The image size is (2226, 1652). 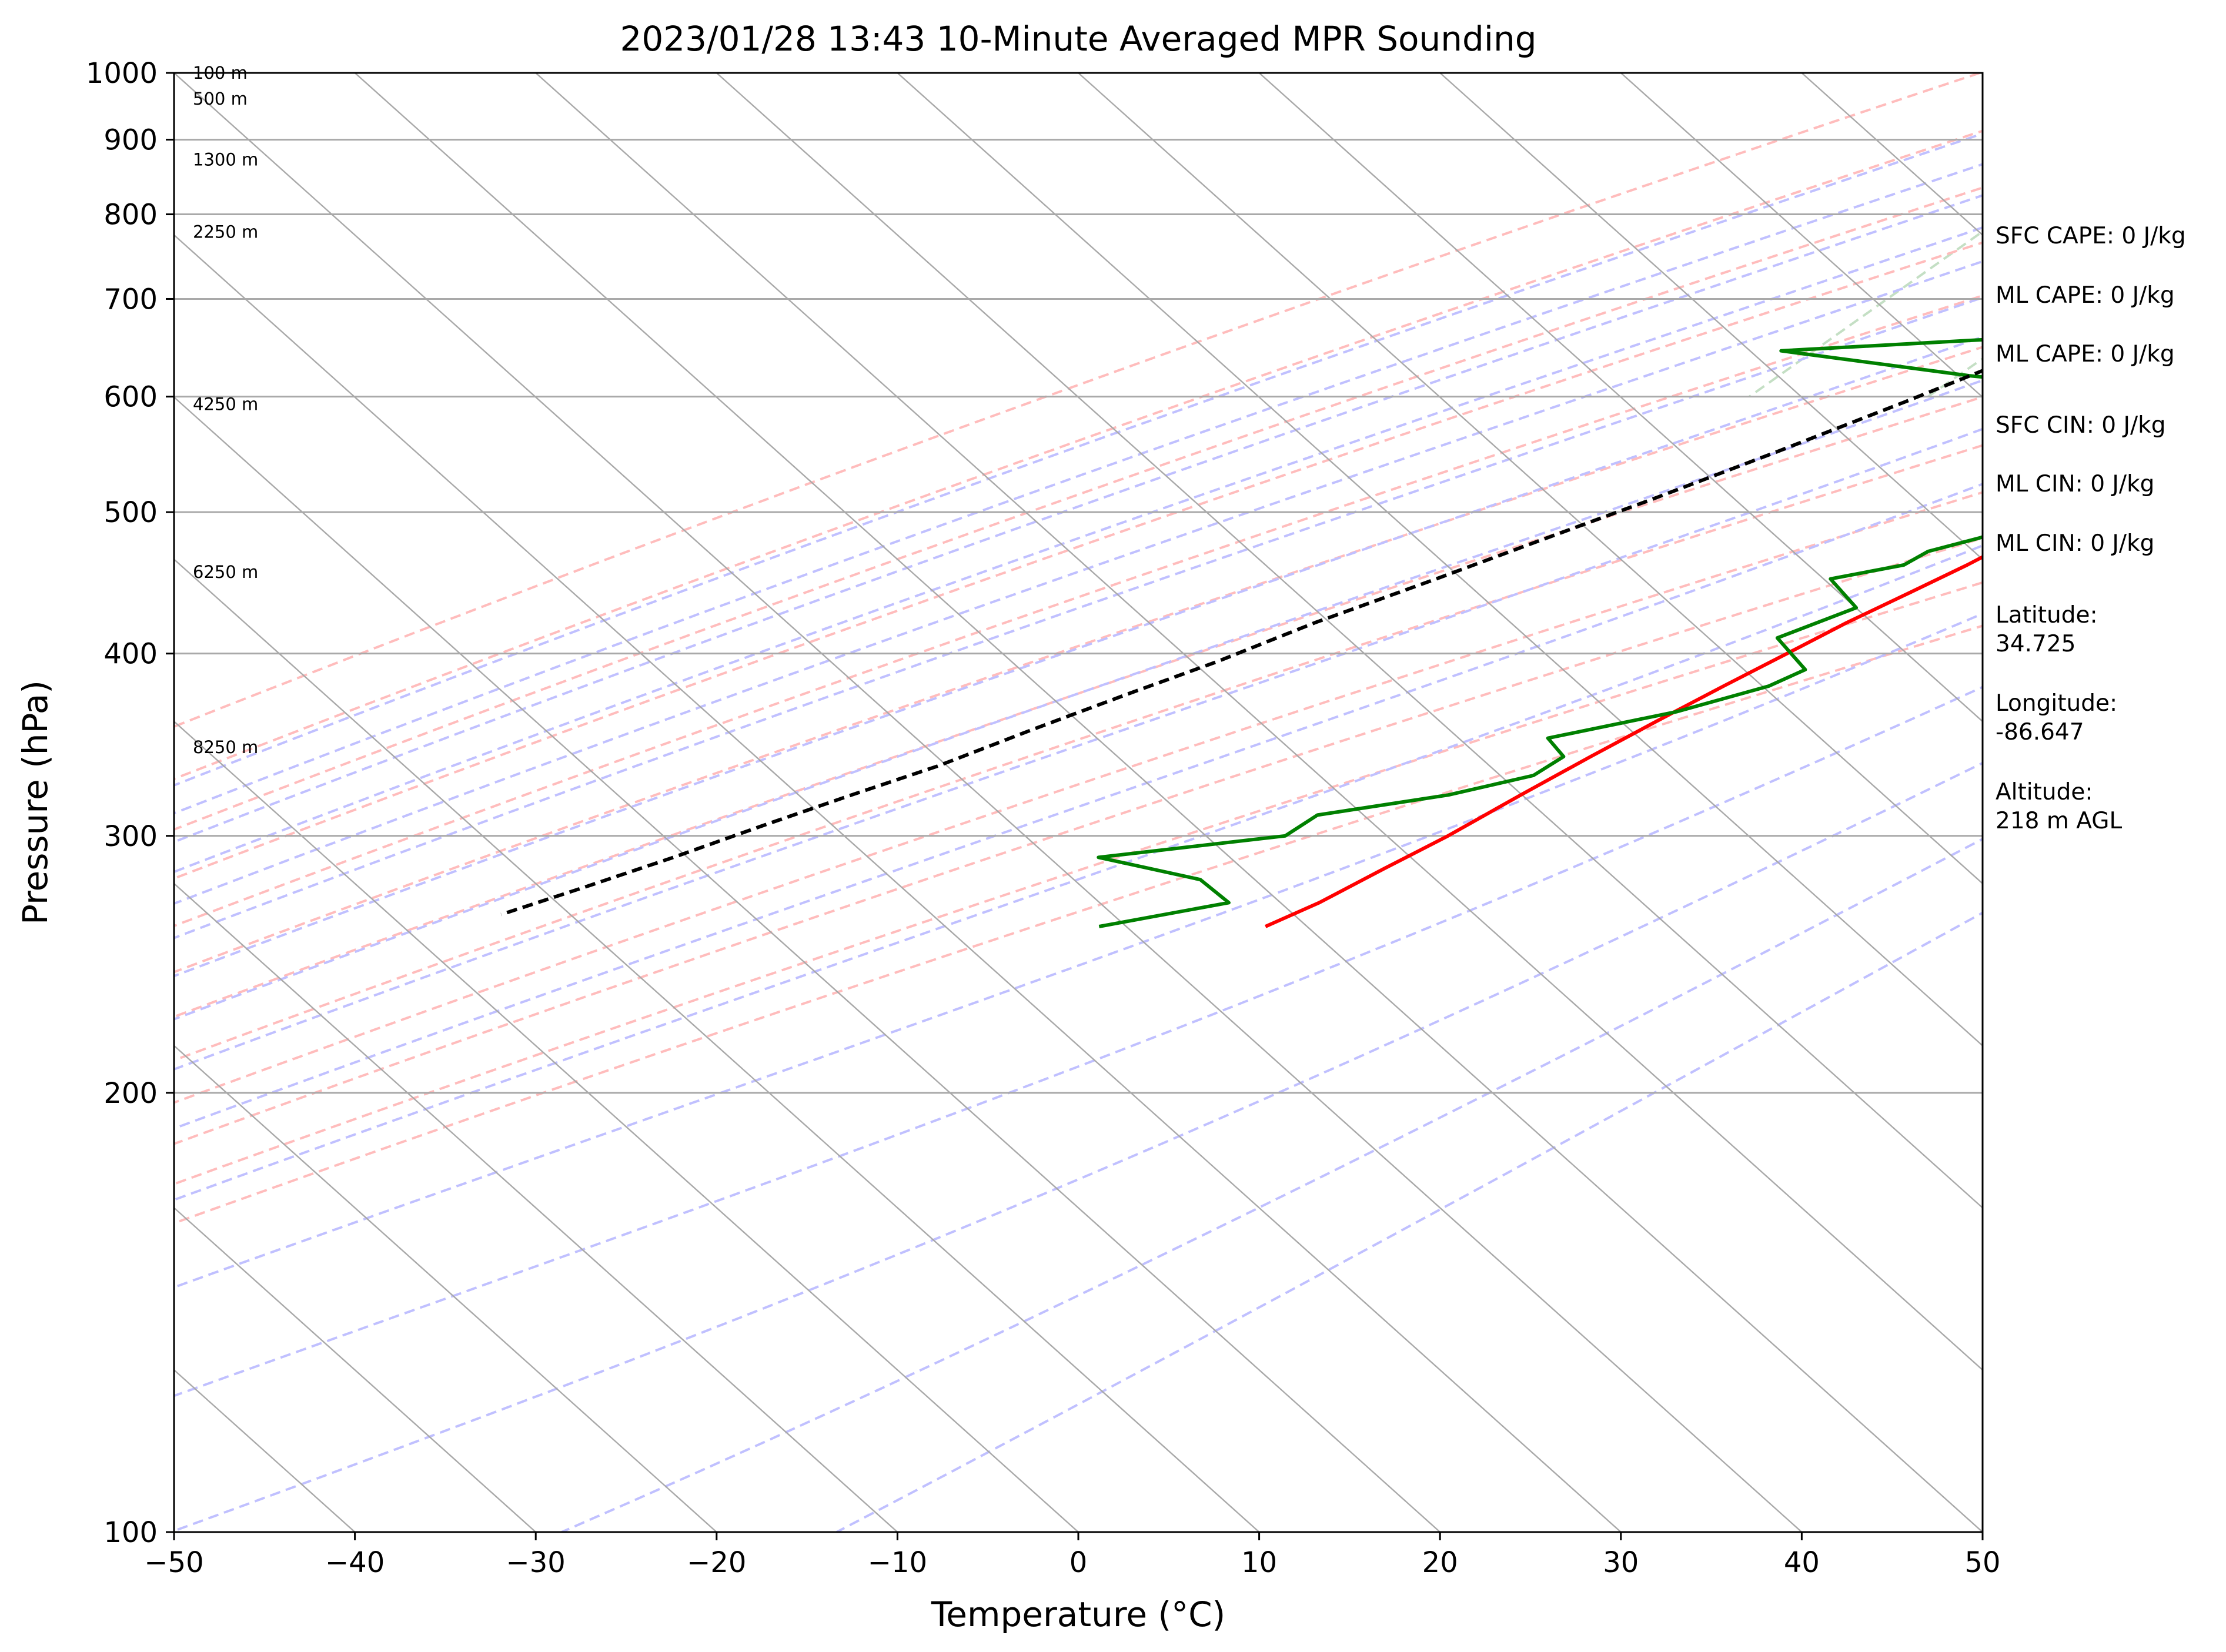 I want to click on x-tick-label: −40, so click(x=355, y=1563).